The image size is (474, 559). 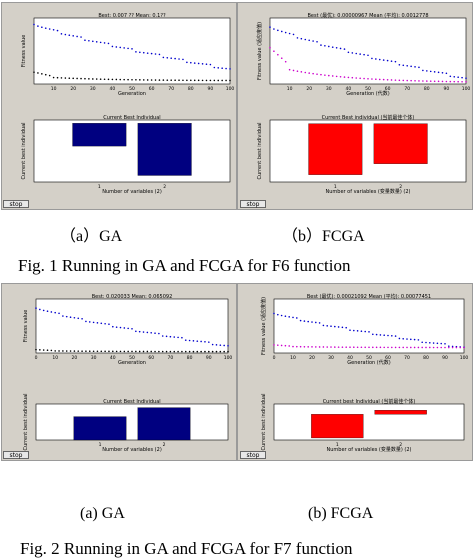 What do you see at coordinates (263, 326) in the screenshot?
I see `y-axis-label: Fitness value (适应度值)` at bounding box center [263, 326].